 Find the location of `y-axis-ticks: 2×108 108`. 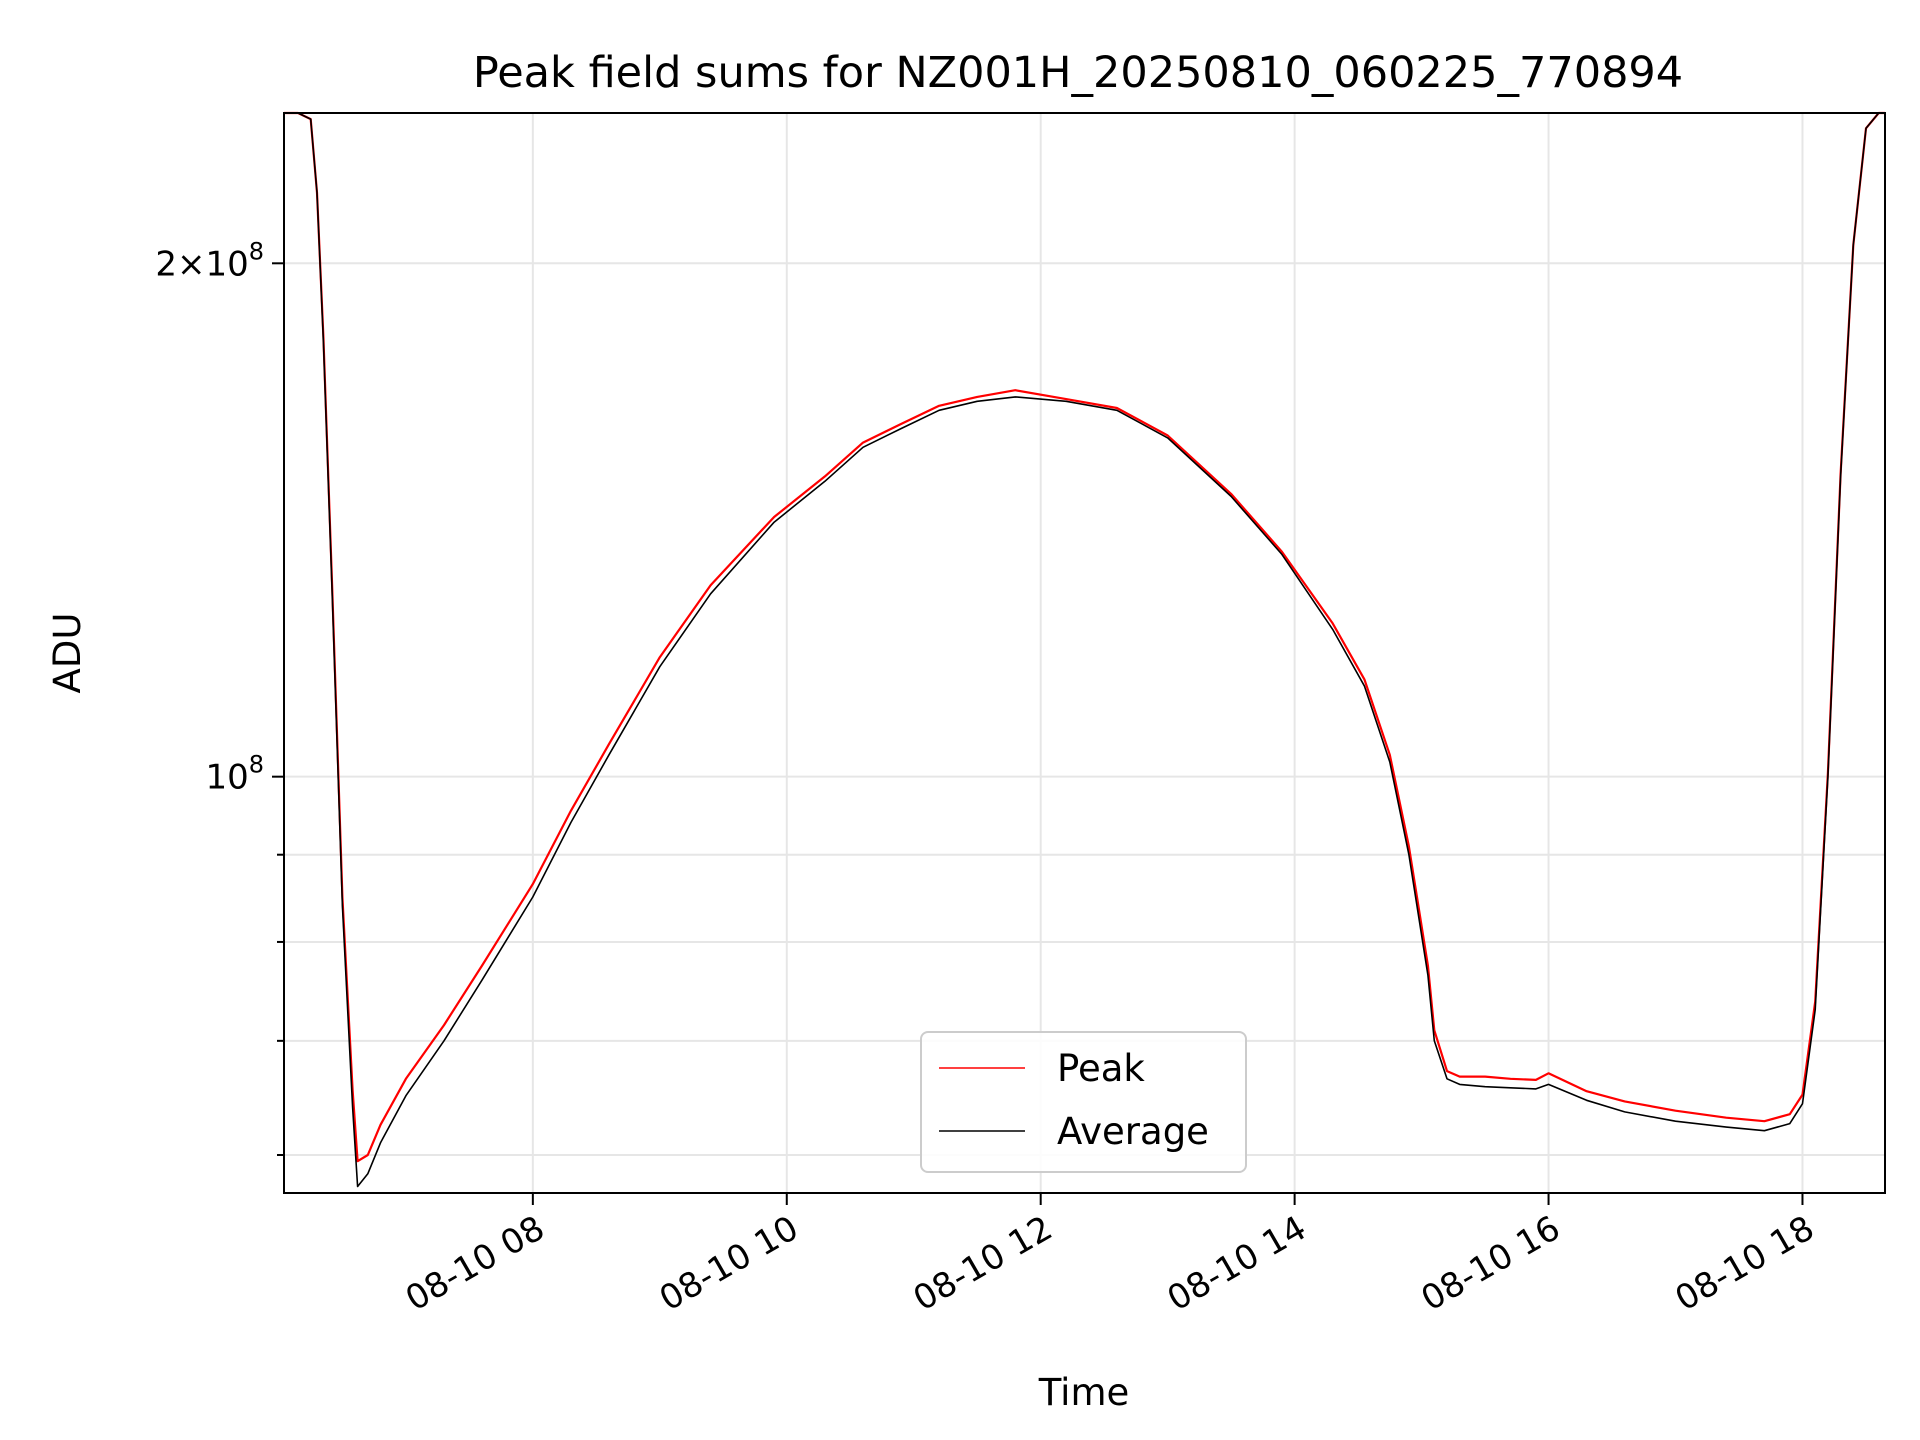

y-axis-ticks: 2×108 108 is located at coordinates (219, 697).